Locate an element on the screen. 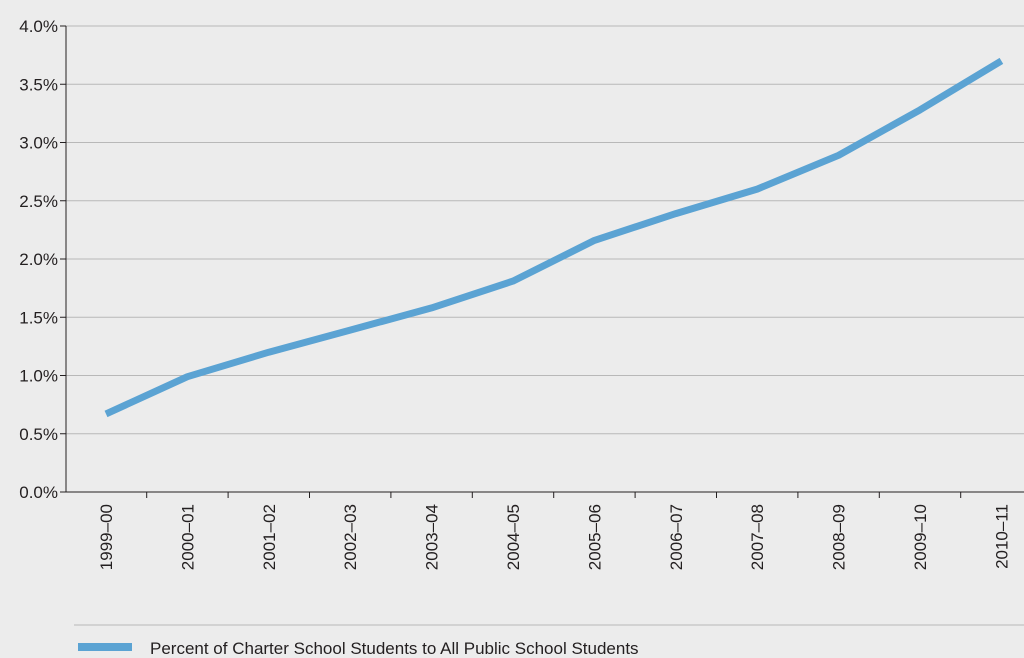 The width and height of the screenshot is (1024, 658). y-tick-label: 0.0% is located at coordinates (38, 492).